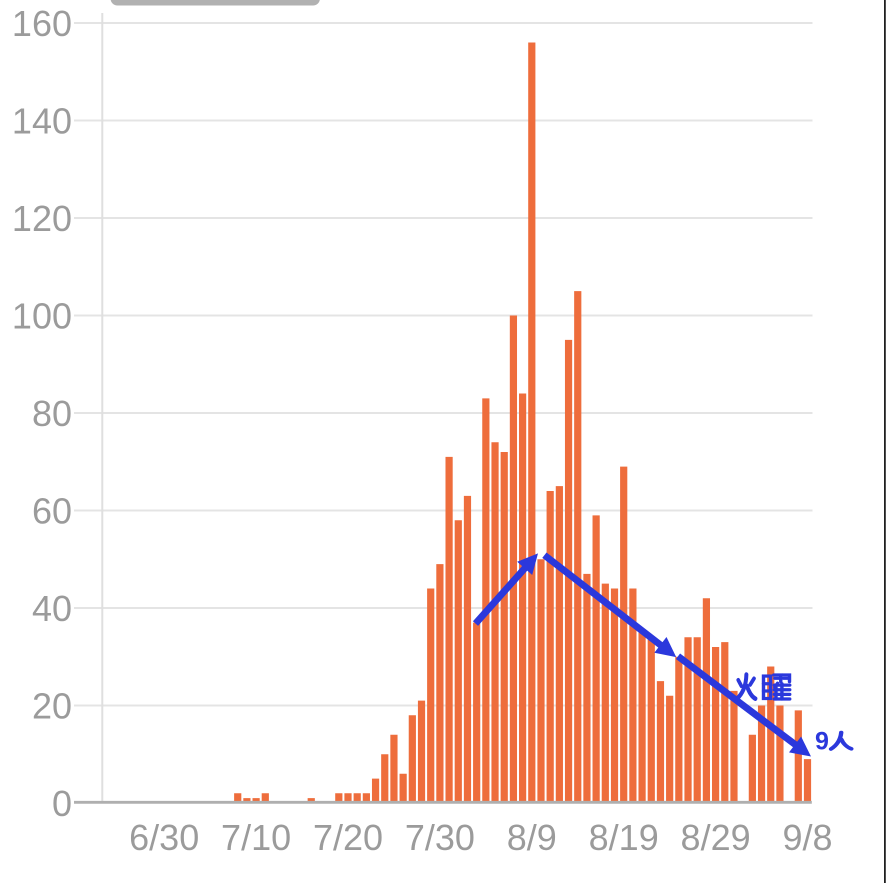 The image size is (886, 883). Describe the element at coordinates (807, 837) in the screenshot. I see `svg-text: 9/8` at that location.